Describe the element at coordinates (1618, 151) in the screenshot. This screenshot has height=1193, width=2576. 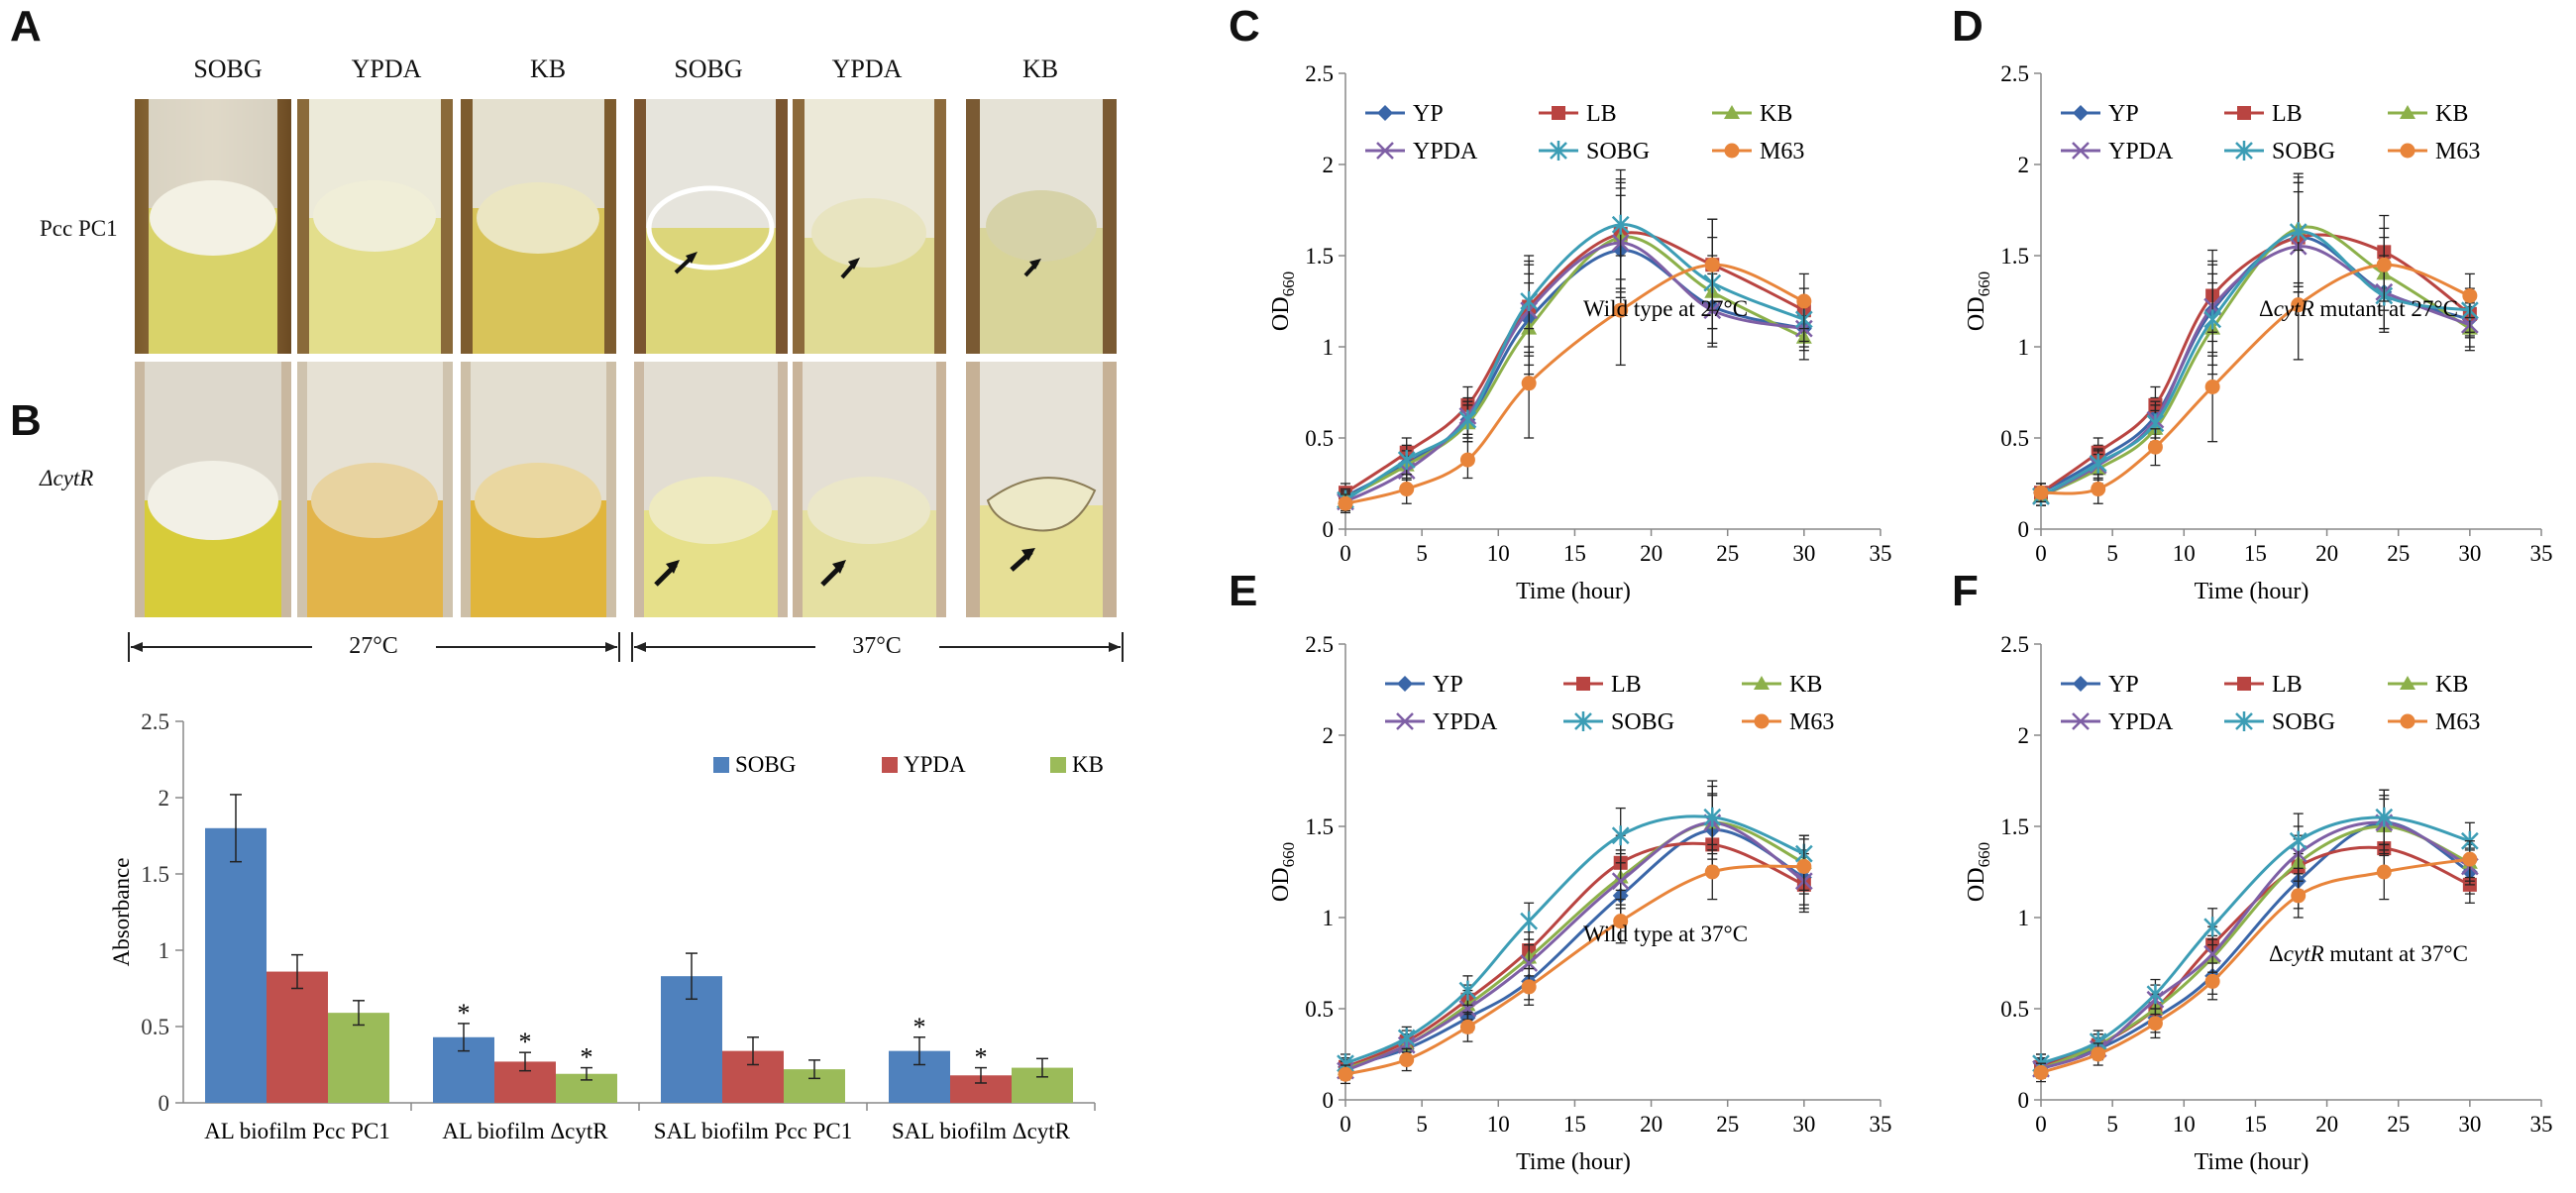
I see `legend-label: SOBG` at that location.